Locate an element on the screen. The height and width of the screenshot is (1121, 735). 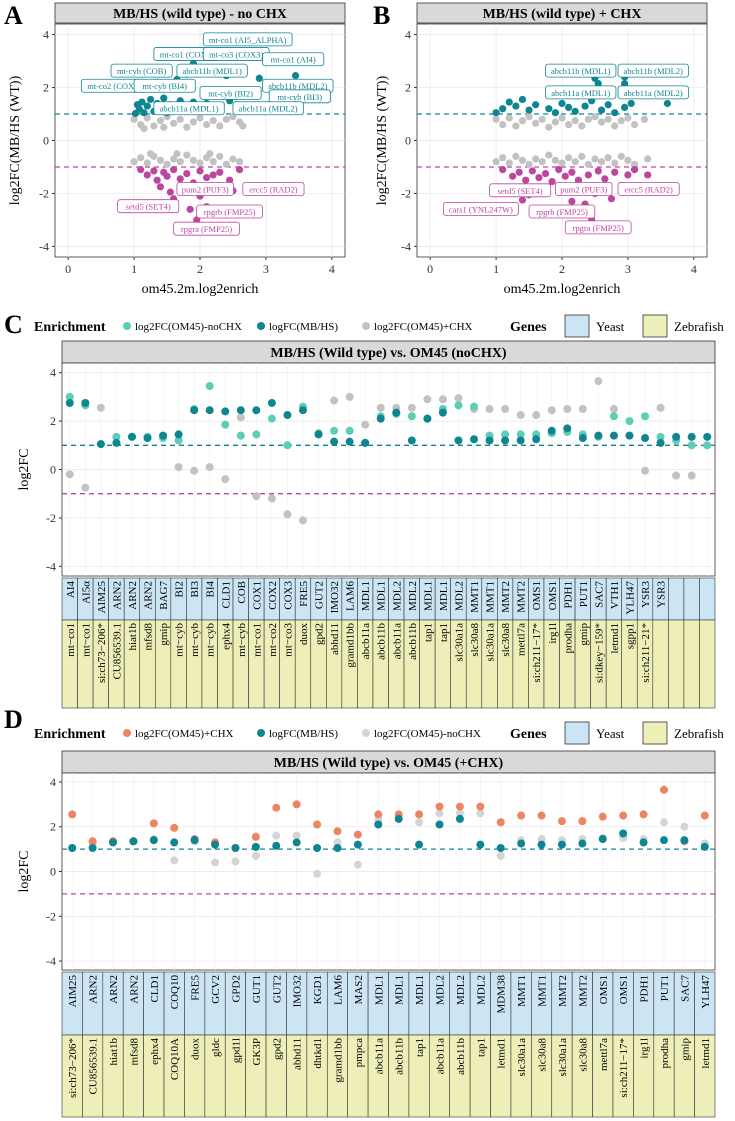
yeast-gene-label: YSR3 is located at coordinates (662, 594).